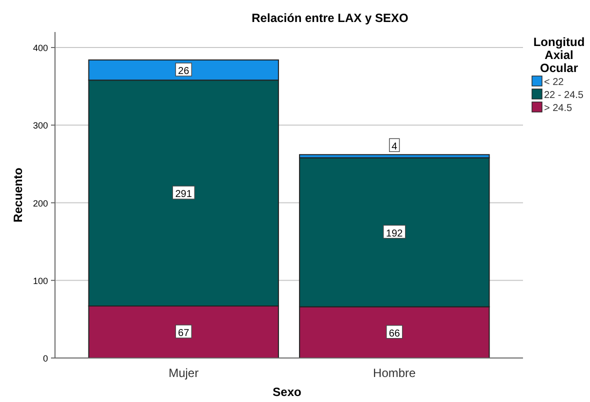  I want to click on data-label: 67, so click(184, 333).